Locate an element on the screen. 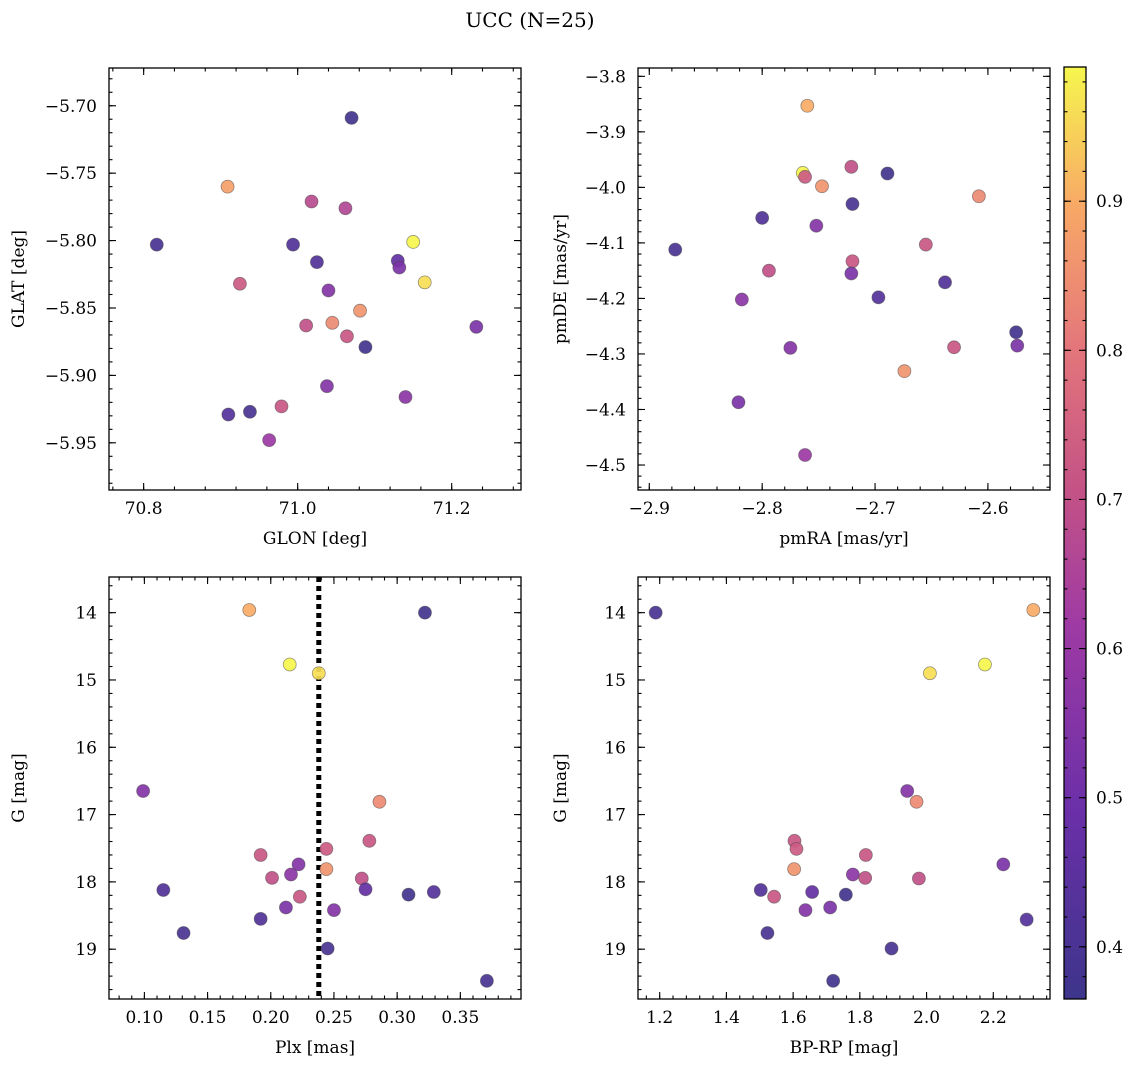 This screenshot has width=1136, height=1067. y-tick-label: −3.9 is located at coordinates (605, 133).